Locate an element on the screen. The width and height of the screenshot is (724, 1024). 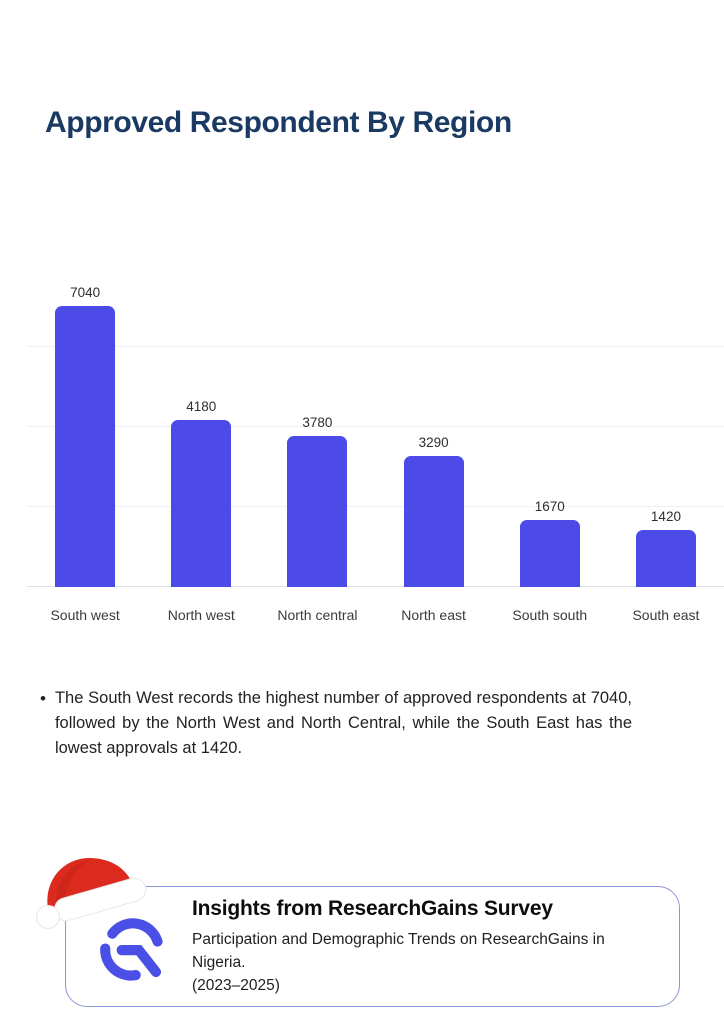
researchgains-logo-icon is located at coordinates (131, 949).